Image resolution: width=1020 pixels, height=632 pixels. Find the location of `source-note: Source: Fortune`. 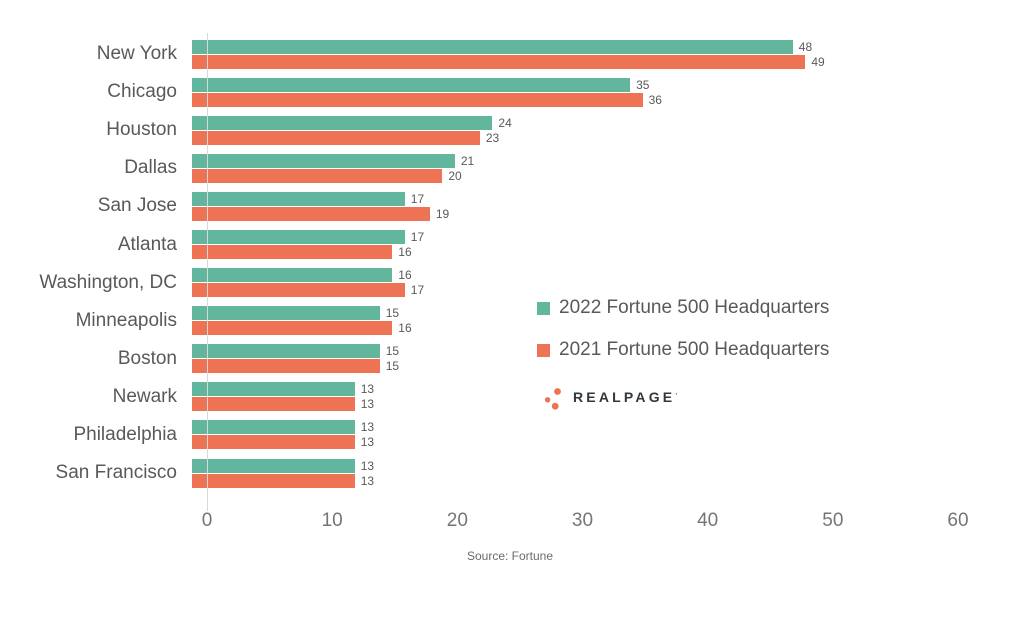

source-note: Source: Fortune is located at coordinates (510, 556).